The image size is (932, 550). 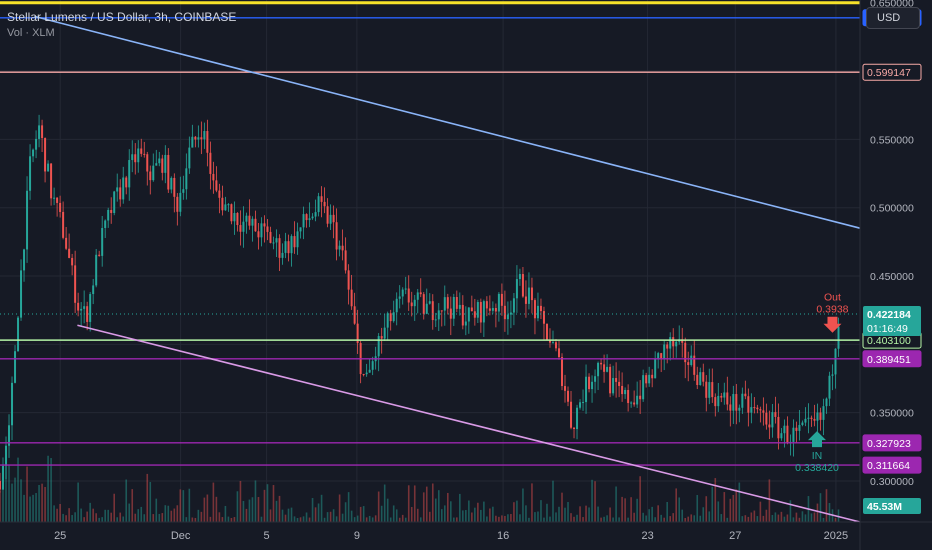 What do you see at coordinates (451, 536) in the screenshot?
I see `time-axis: 25 Dec 5 9 16 23 27 2025` at bounding box center [451, 536].